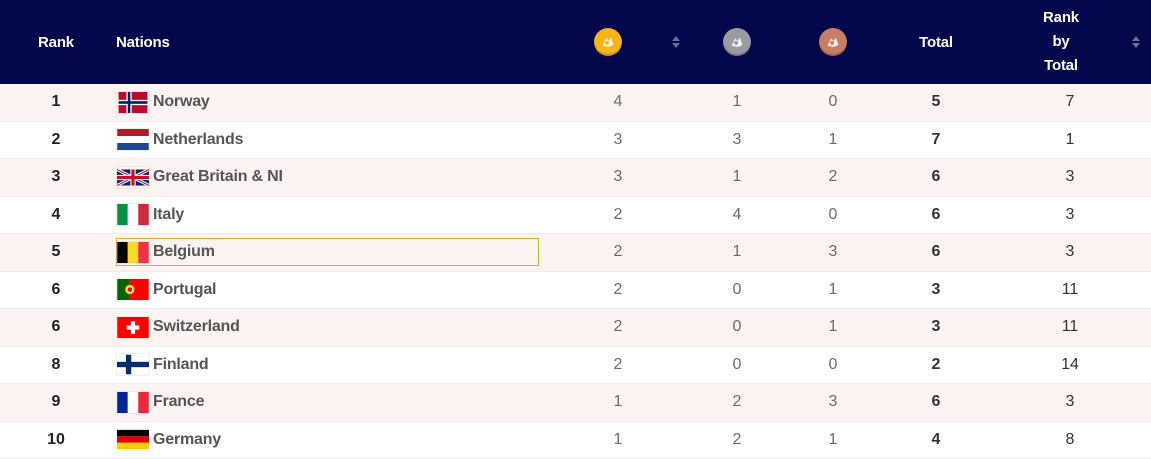 The height and width of the screenshot is (459, 1151). I want to click on bronze-medal-icon, so click(833, 42).